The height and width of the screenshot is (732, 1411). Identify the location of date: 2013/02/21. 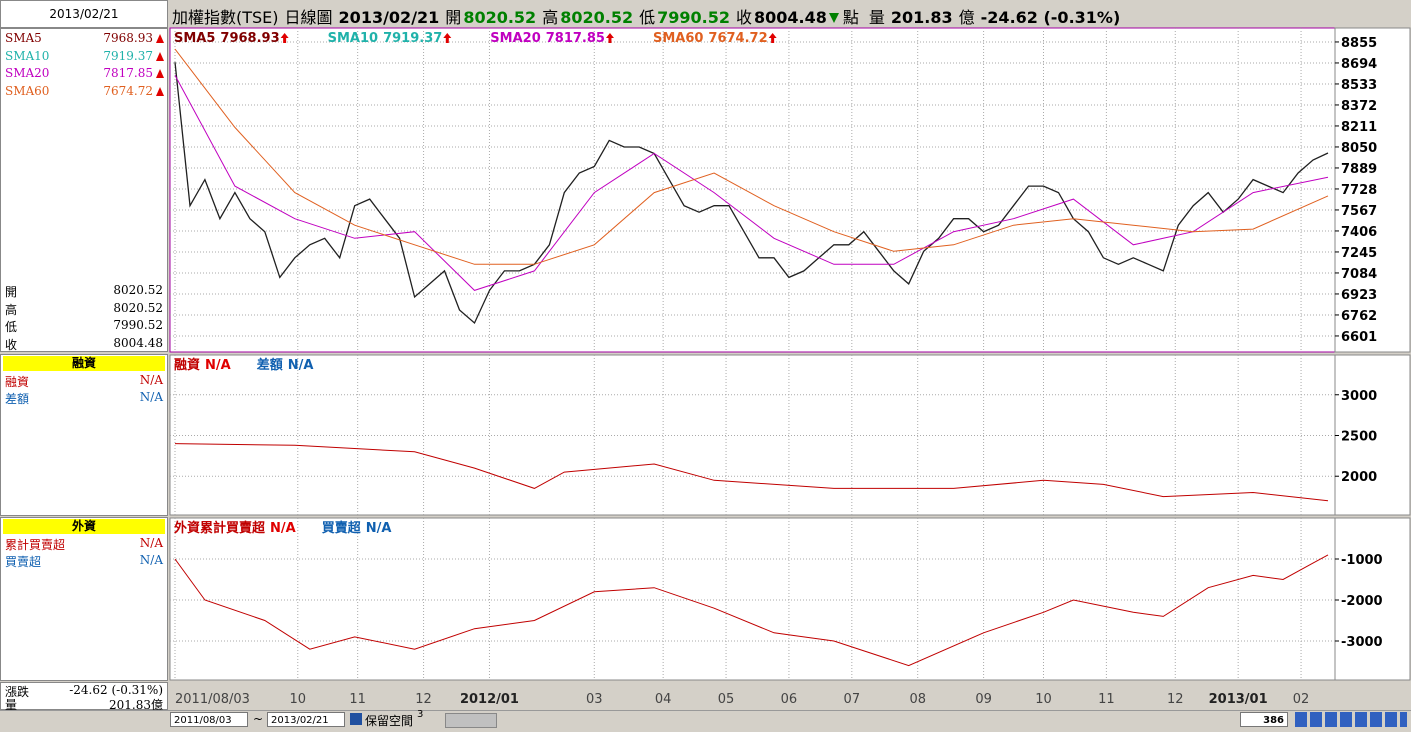
(389, 17).